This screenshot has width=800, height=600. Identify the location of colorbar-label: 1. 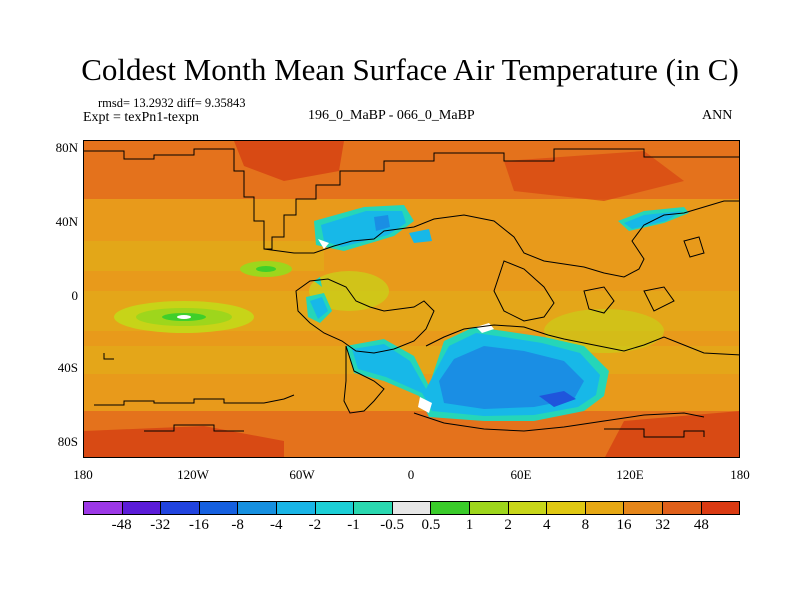
(469, 525).